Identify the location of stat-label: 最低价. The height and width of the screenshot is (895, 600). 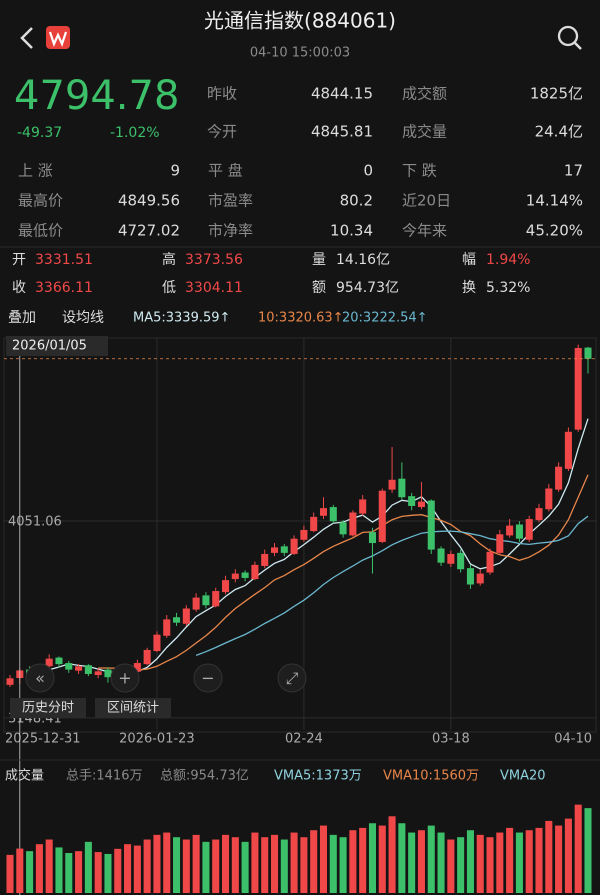
(40, 231).